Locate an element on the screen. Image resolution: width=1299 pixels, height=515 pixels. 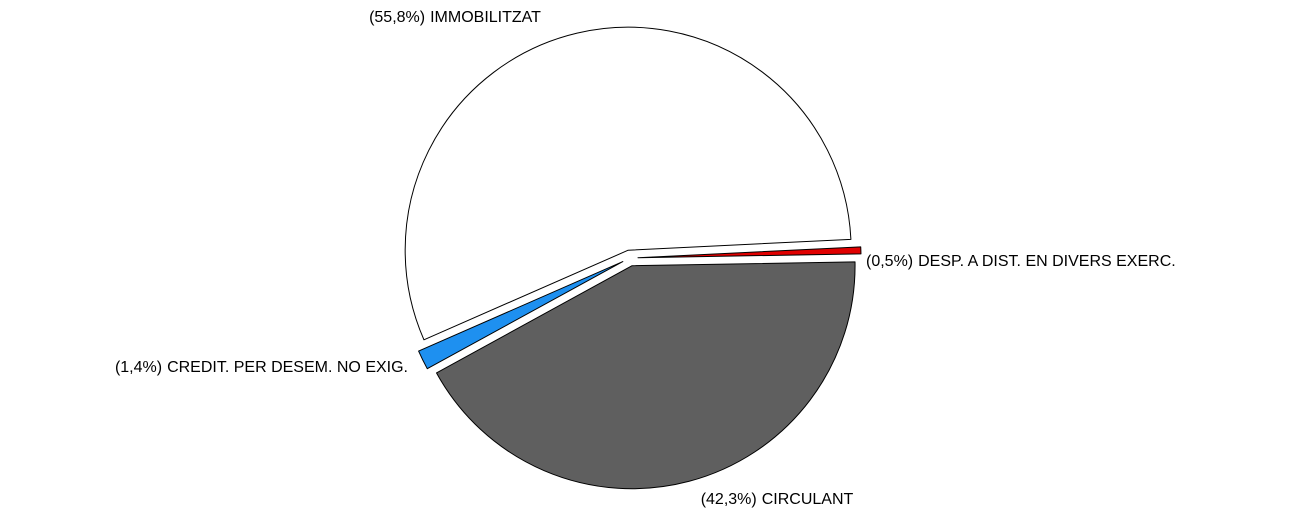
value-label: (42,3%) is located at coordinates (729, 499).